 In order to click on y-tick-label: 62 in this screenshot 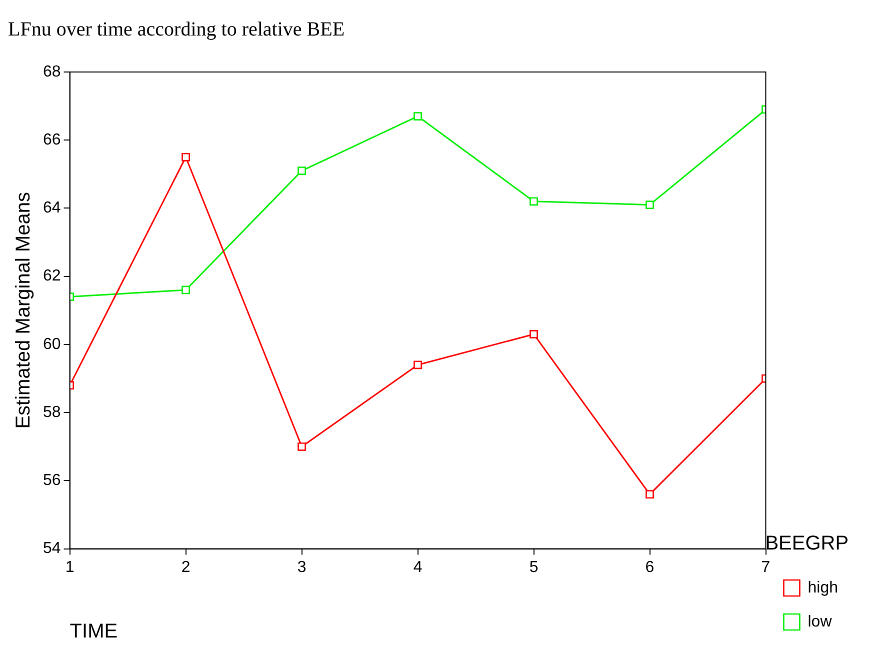, I will do `click(52, 276)`.